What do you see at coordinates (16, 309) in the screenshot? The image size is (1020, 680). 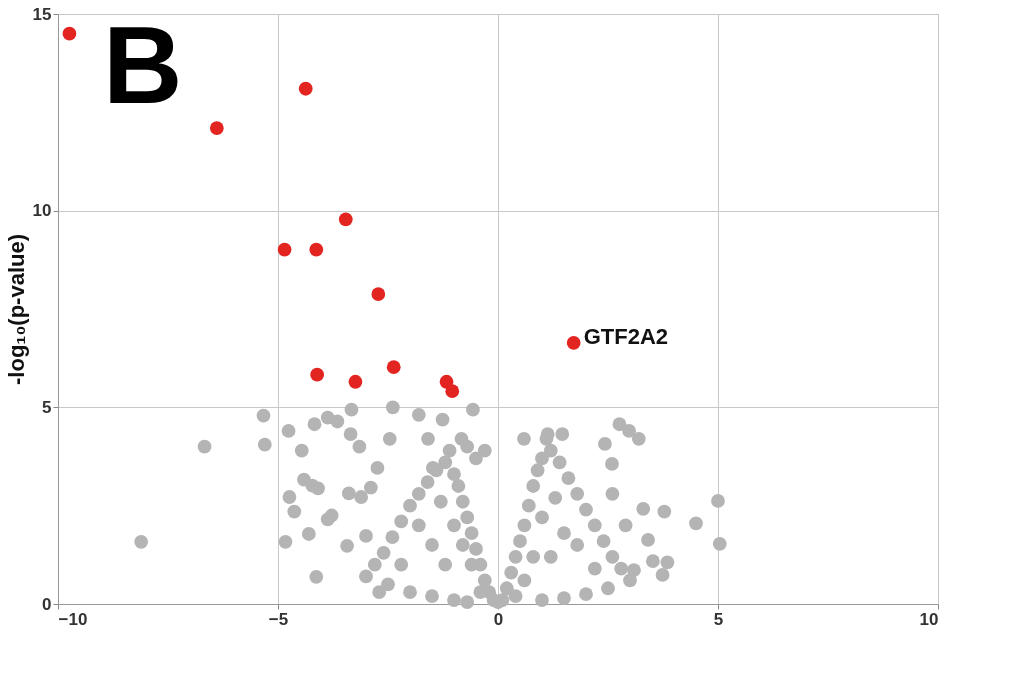 I see `y-axis-title: -log₁₀(p-value)` at bounding box center [16, 309].